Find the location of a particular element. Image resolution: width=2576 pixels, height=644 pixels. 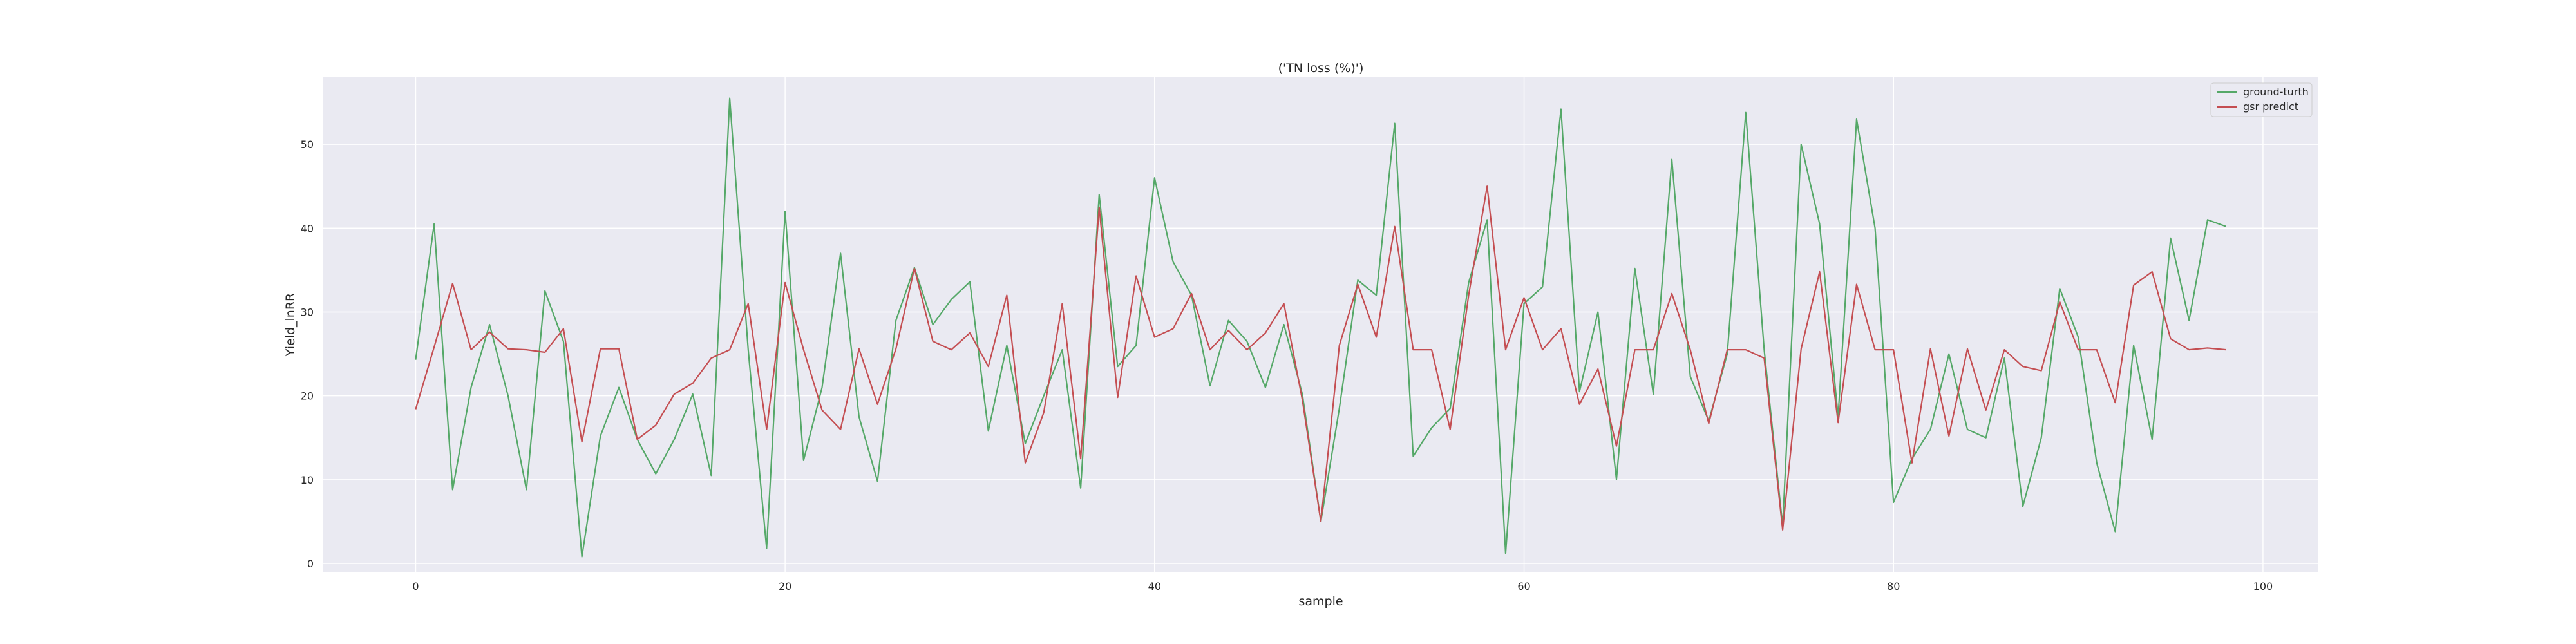

y-tick-label: 10 is located at coordinates (307, 480).